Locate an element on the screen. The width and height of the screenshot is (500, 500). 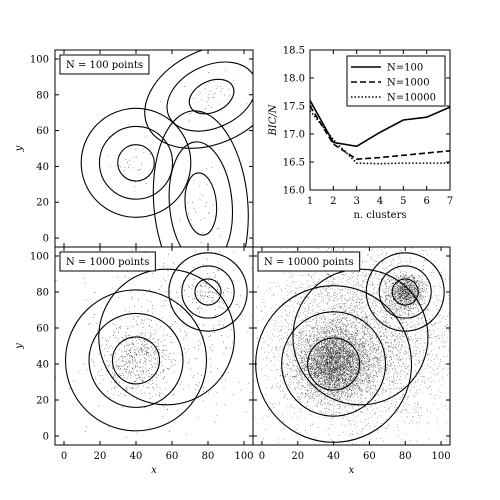
legend-label: N=100 is located at coordinates (405, 68).